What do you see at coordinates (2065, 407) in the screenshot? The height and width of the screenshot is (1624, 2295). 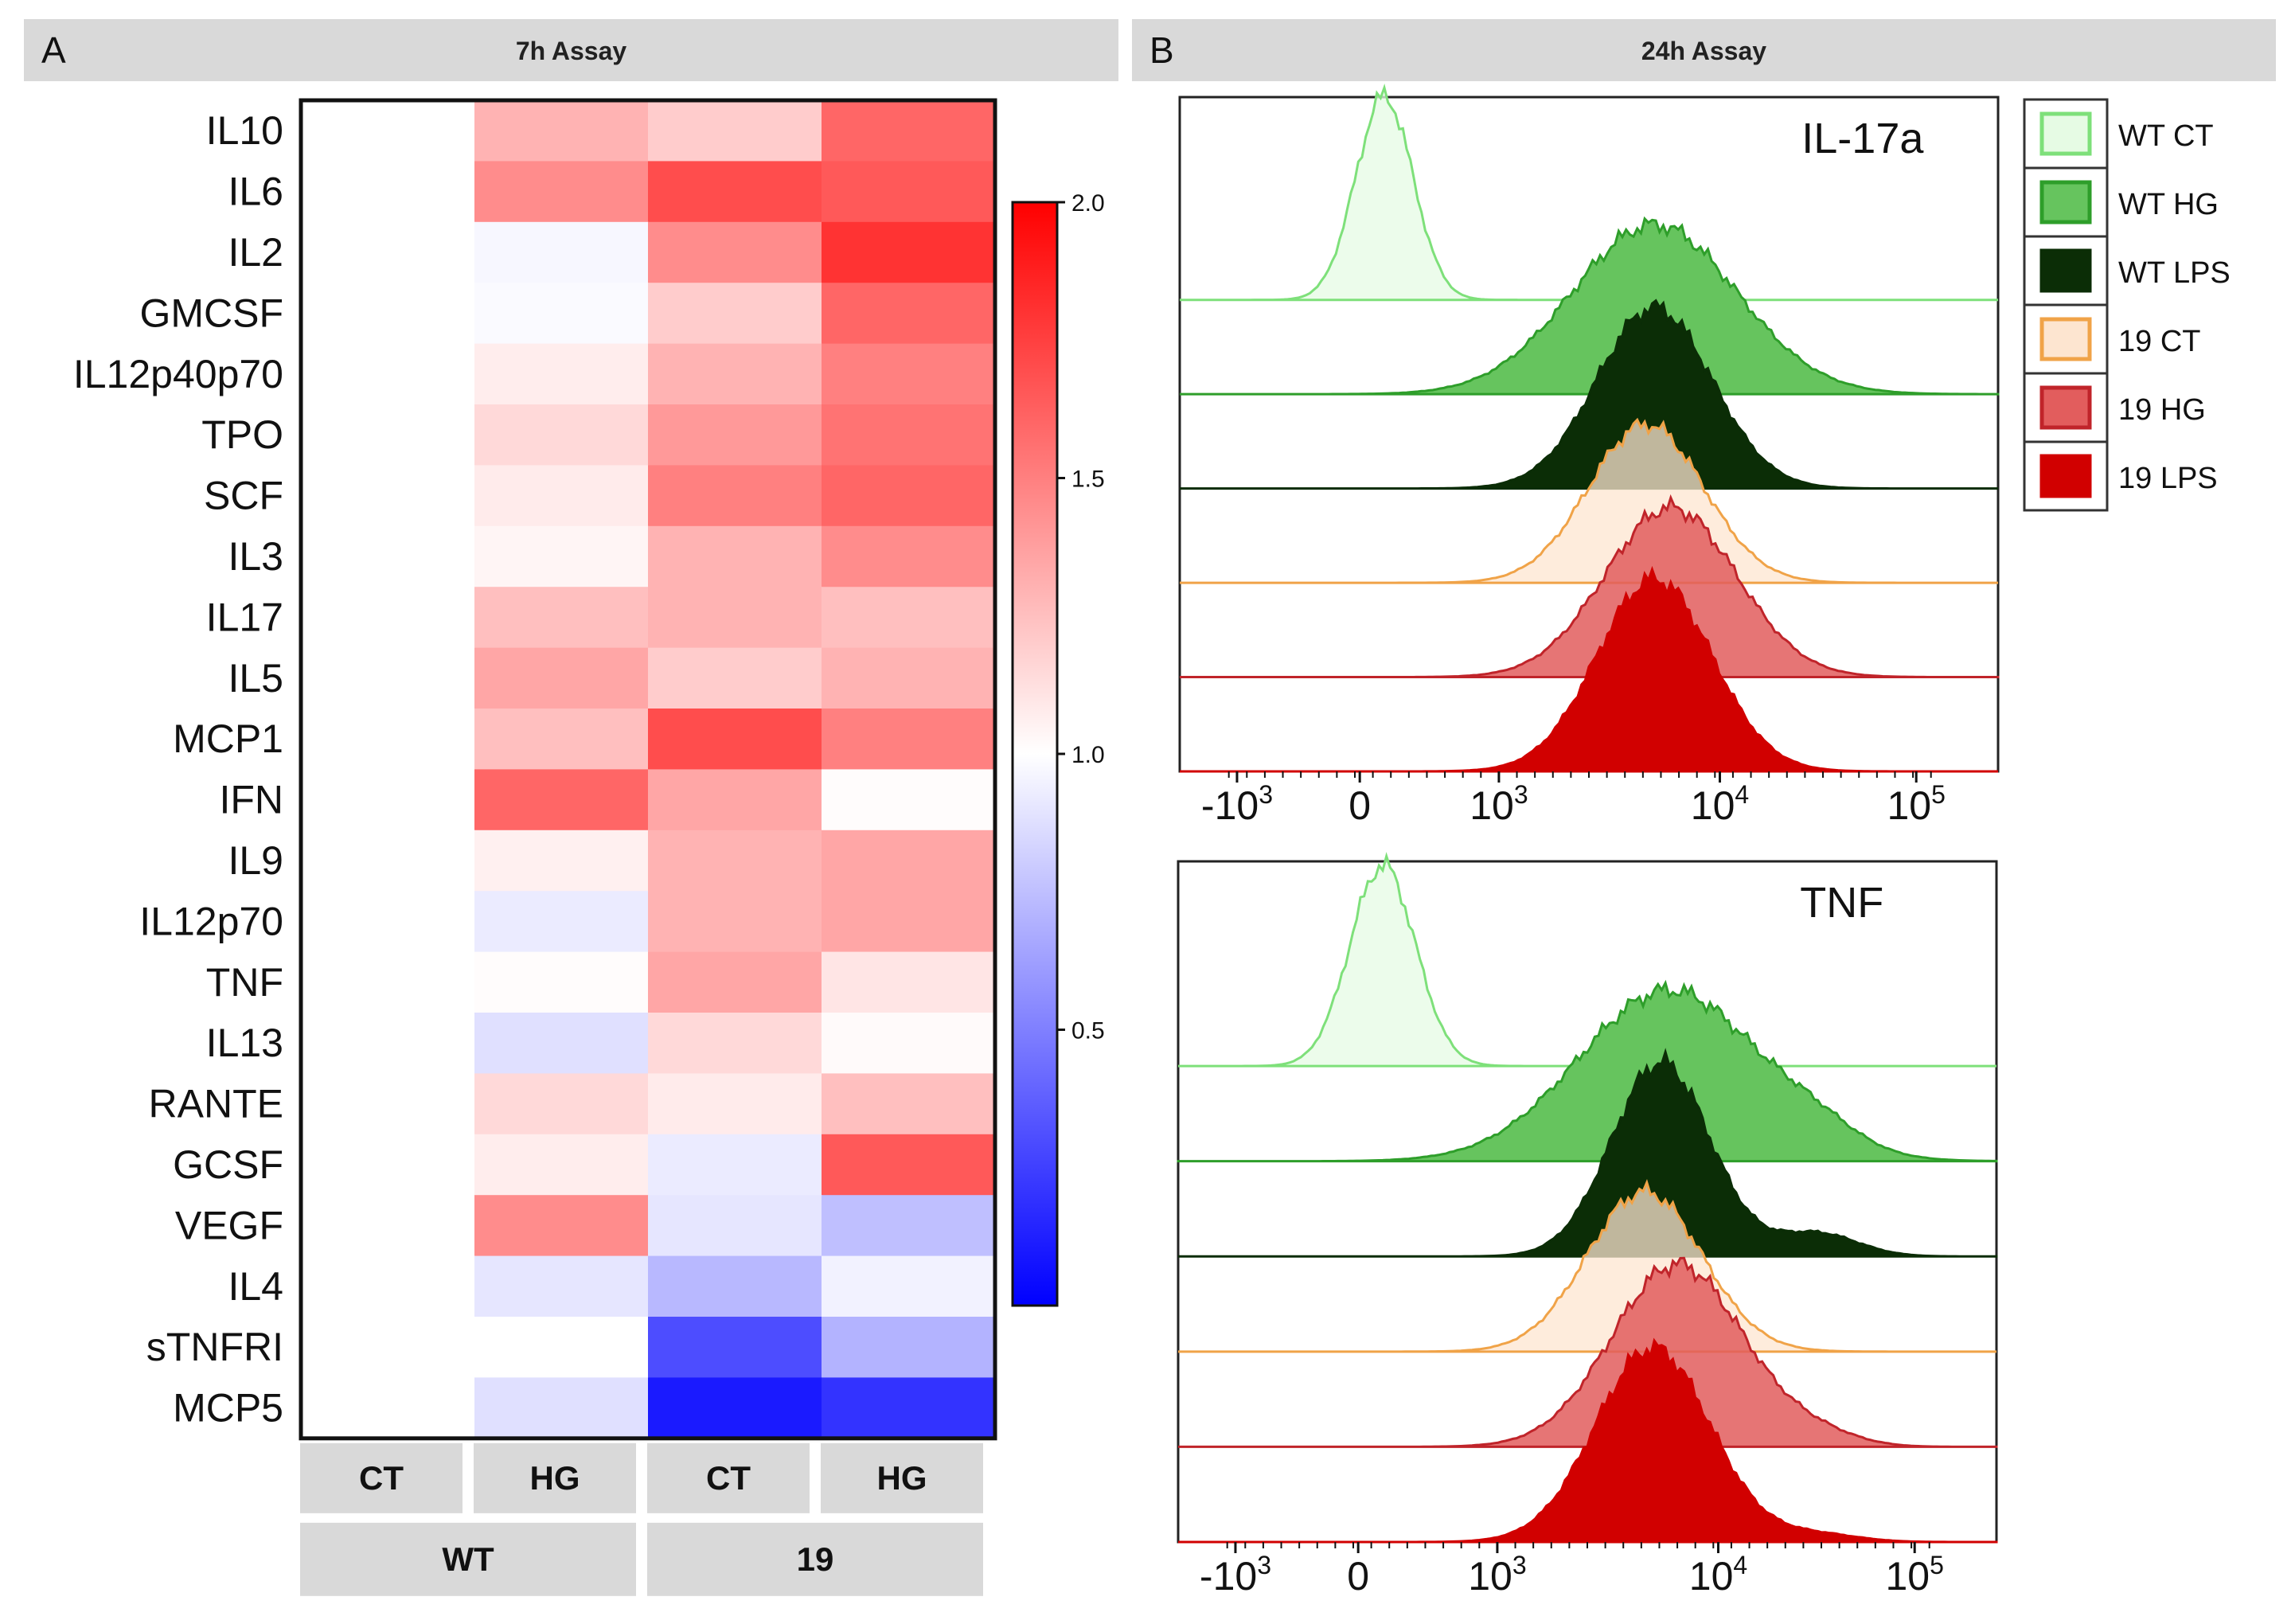 I see `legend-swatch-19-hg` at bounding box center [2065, 407].